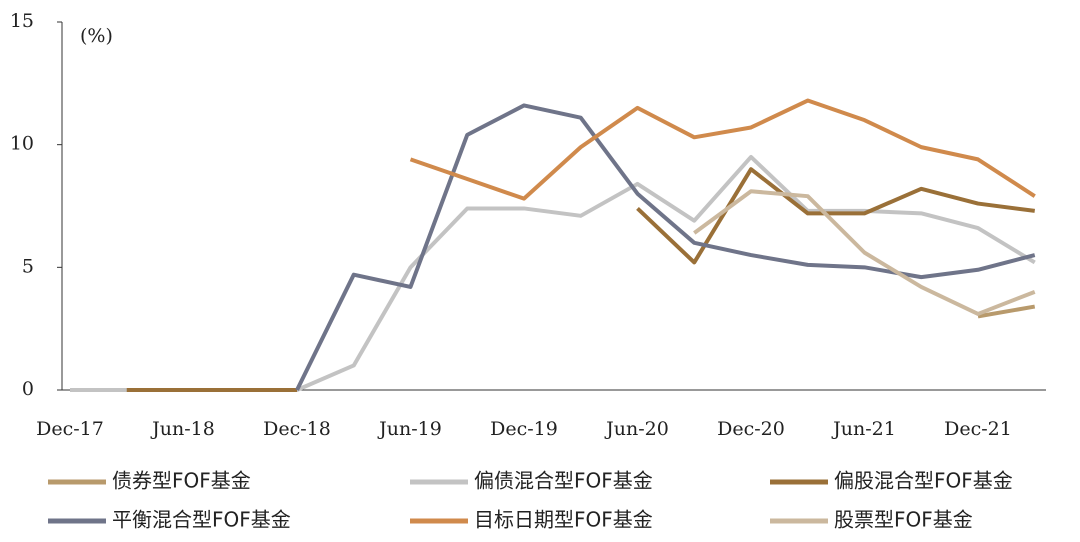 The width and height of the screenshot is (1080, 542). What do you see at coordinates (751, 429) in the screenshot?
I see `x-tick-label: Dec-20` at bounding box center [751, 429].